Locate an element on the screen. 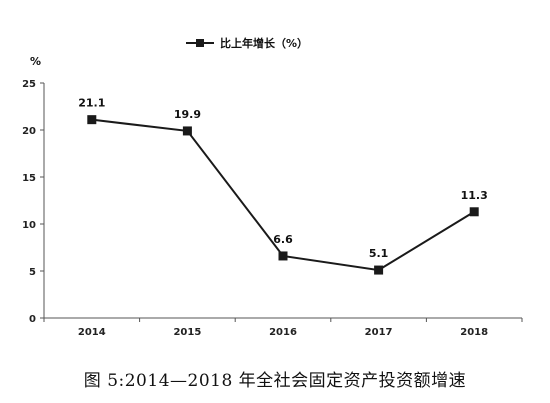  x-tick-label: 2016 is located at coordinates (283, 332).